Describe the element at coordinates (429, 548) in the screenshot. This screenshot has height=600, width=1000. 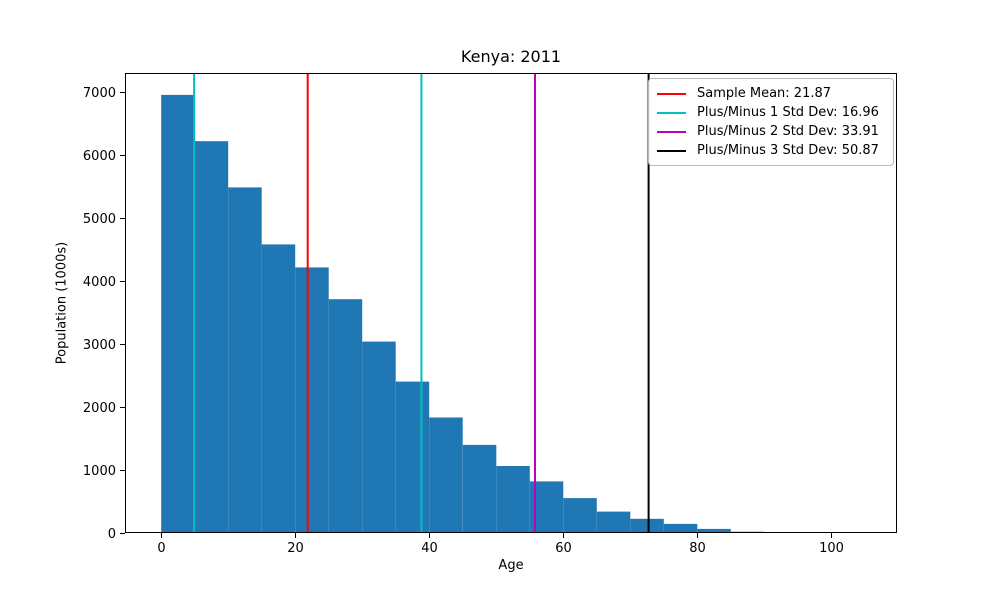
I see `x-tick-label: 40` at that location.